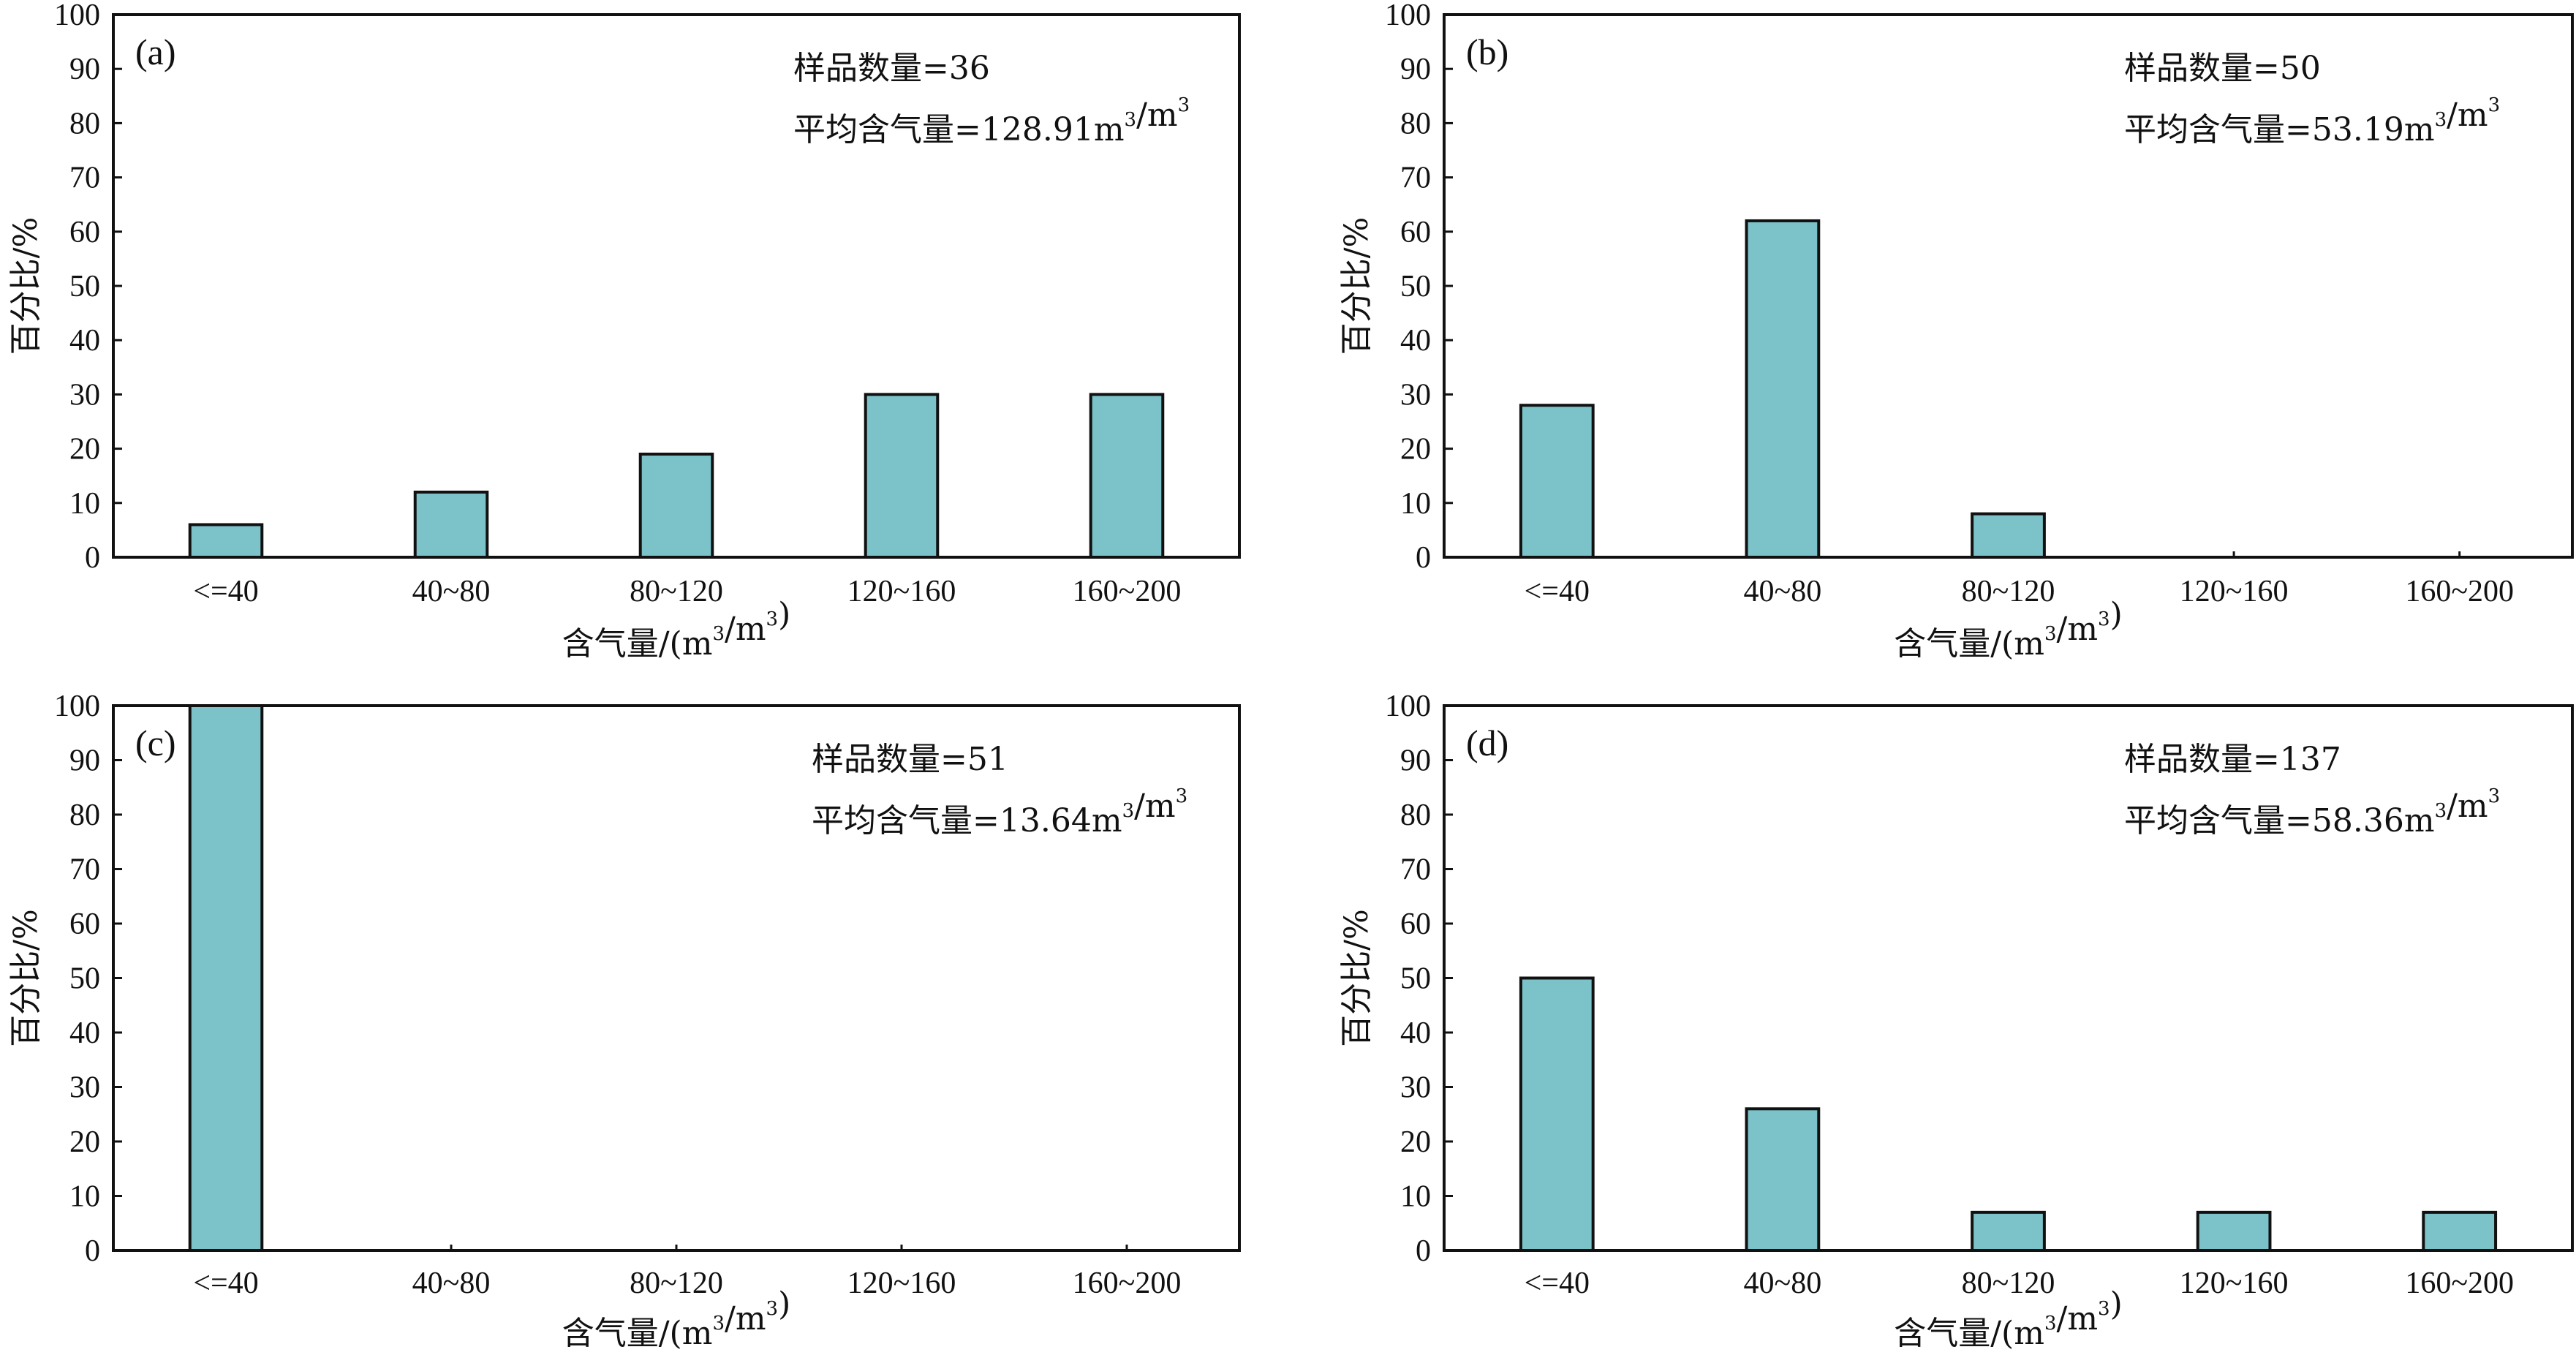 This screenshot has height=1355, width=2576. Describe the element at coordinates (910, 759) in the screenshot. I see `sample-count-annotation: 样品数量=51` at that location.